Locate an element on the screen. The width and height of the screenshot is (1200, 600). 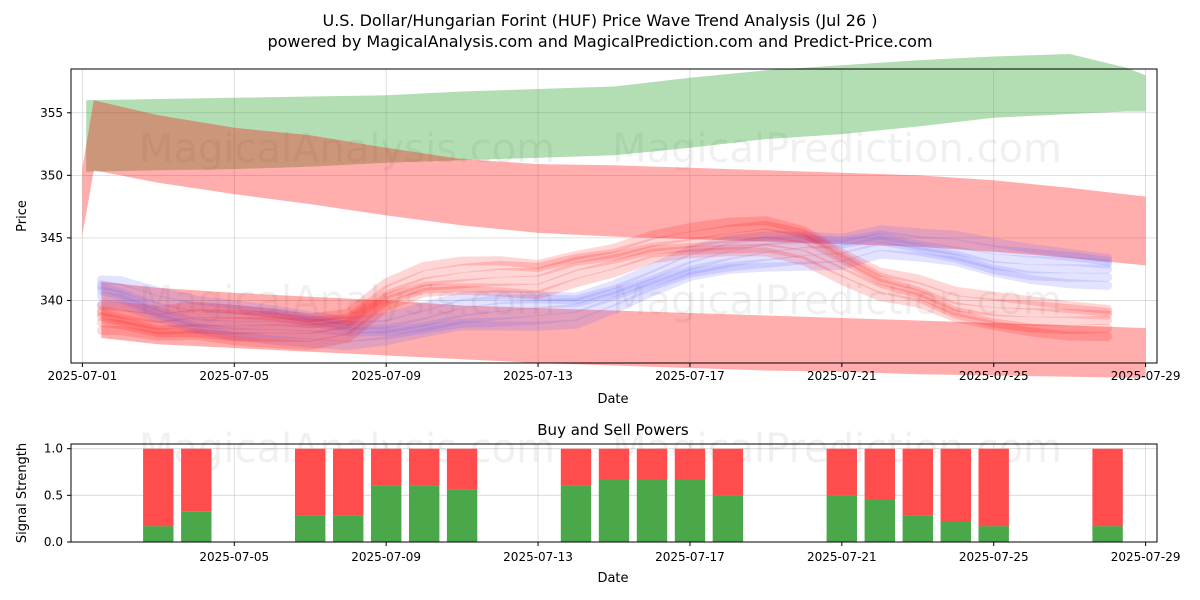
signal-x-axis-label: Date is located at coordinates (612, 578).